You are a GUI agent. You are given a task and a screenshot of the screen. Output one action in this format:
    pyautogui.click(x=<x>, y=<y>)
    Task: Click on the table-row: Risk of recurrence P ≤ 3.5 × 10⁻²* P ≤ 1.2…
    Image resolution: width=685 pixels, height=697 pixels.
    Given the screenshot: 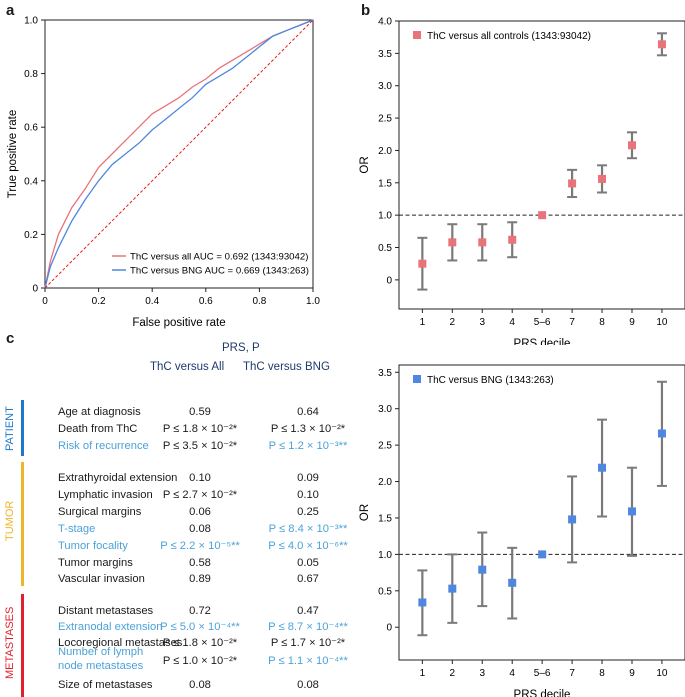 What is the action you would take?
    pyautogui.click(x=202, y=446)
    